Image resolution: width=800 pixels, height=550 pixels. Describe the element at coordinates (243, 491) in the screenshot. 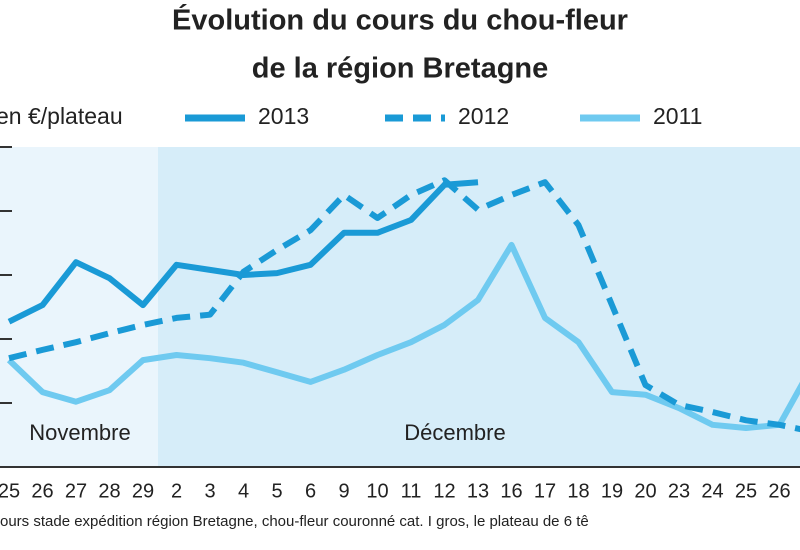

I see `x-tick-label: 4` at that location.